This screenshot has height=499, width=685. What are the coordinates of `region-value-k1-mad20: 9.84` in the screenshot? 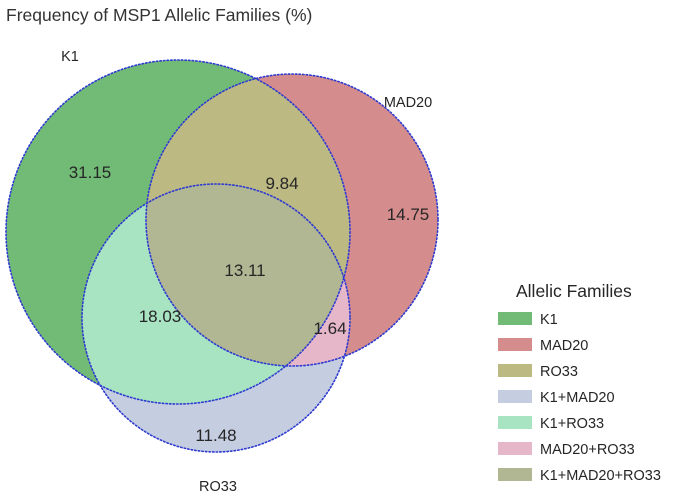 It's located at (281, 183).